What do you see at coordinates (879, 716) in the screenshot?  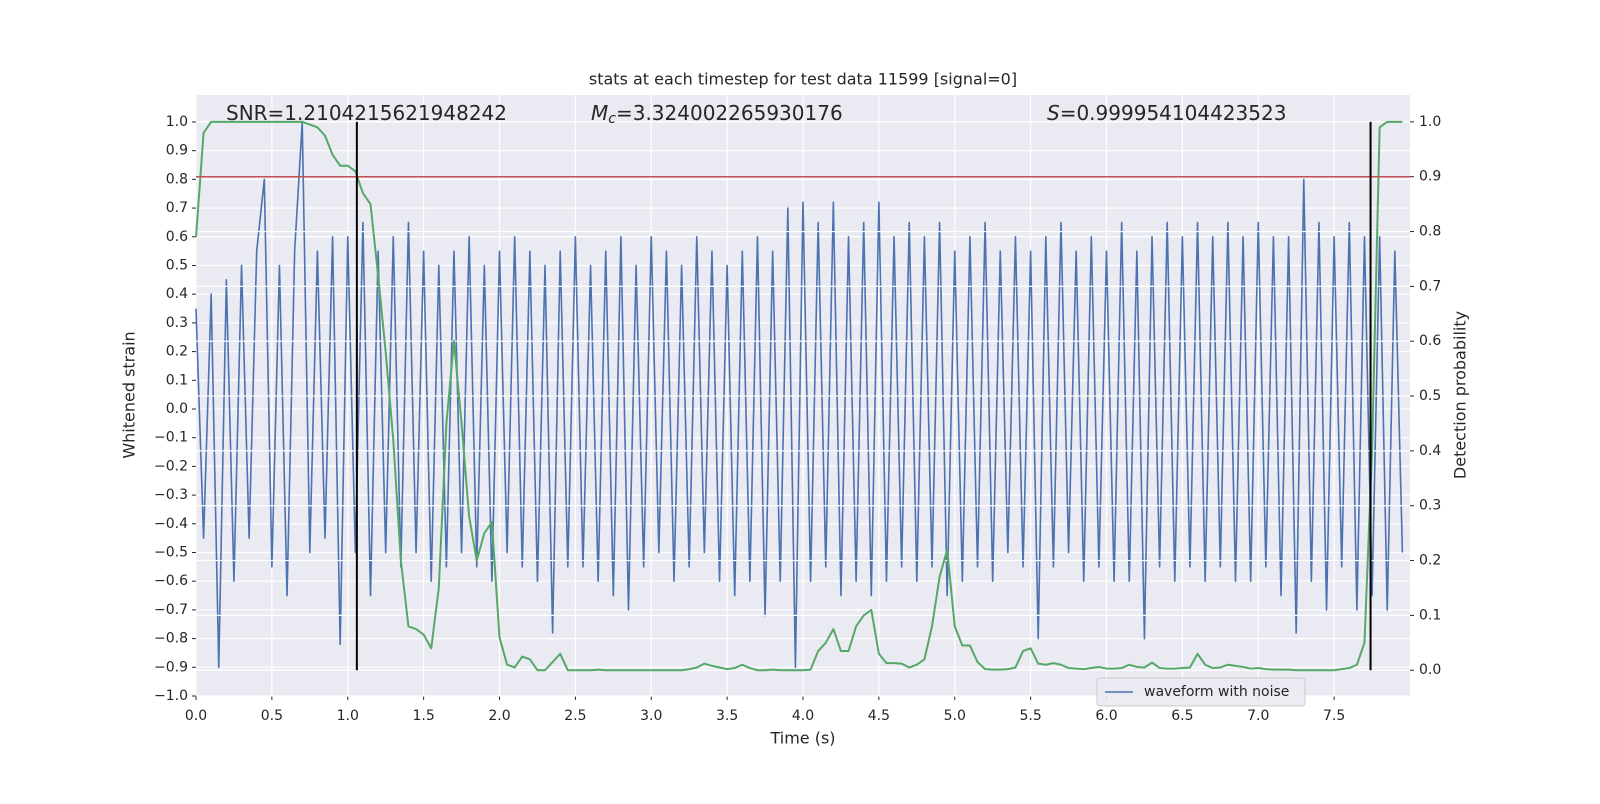 I see `x-tick-label: 4.5` at bounding box center [879, 716].